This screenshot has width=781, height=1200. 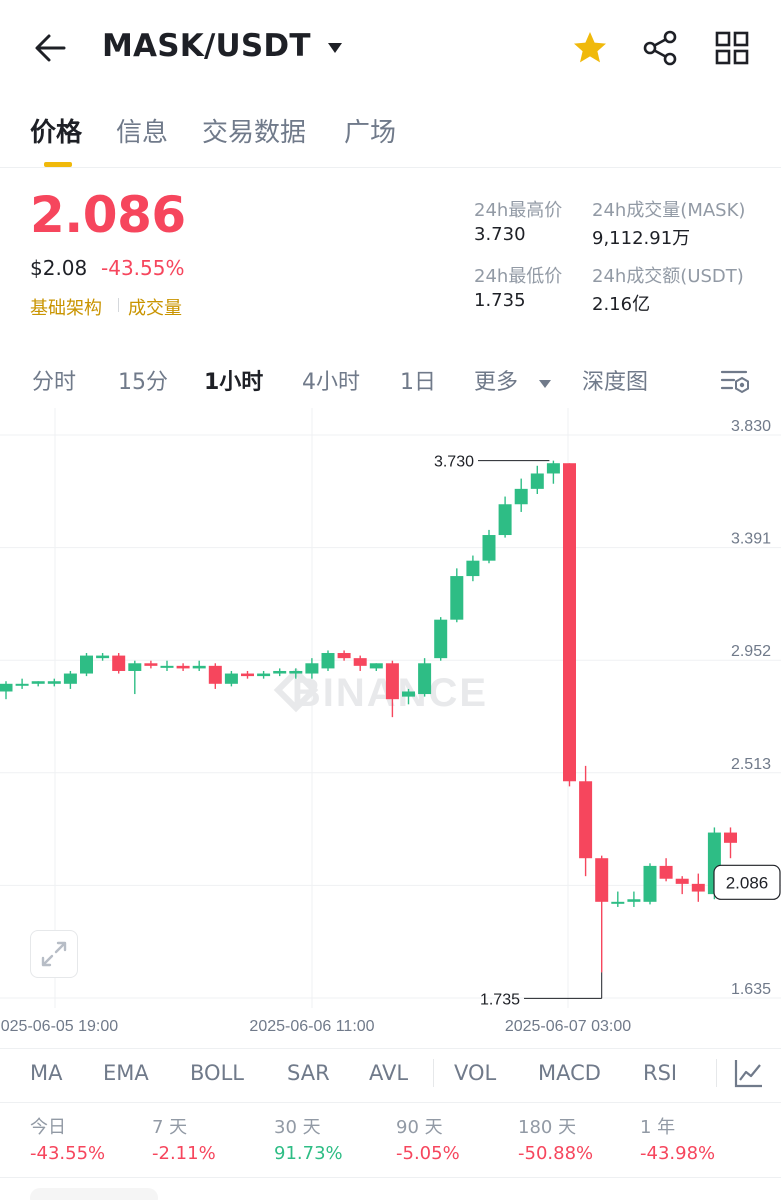 What do you see at coordinates (545, 381) in the screenshot?
I see `more-caret-icon` at bounding box center [545, 381].